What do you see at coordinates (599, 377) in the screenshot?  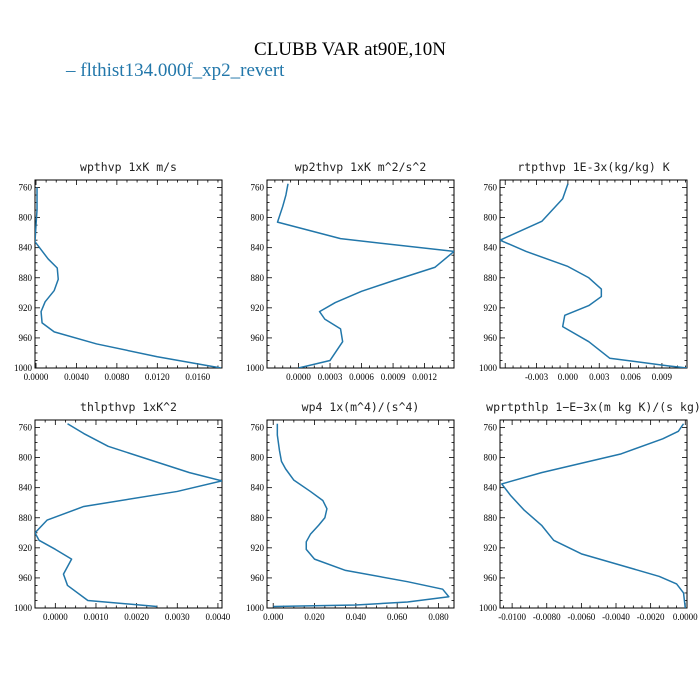 I see `x-tick-label: 0.003` at bounding box center [599, 377].